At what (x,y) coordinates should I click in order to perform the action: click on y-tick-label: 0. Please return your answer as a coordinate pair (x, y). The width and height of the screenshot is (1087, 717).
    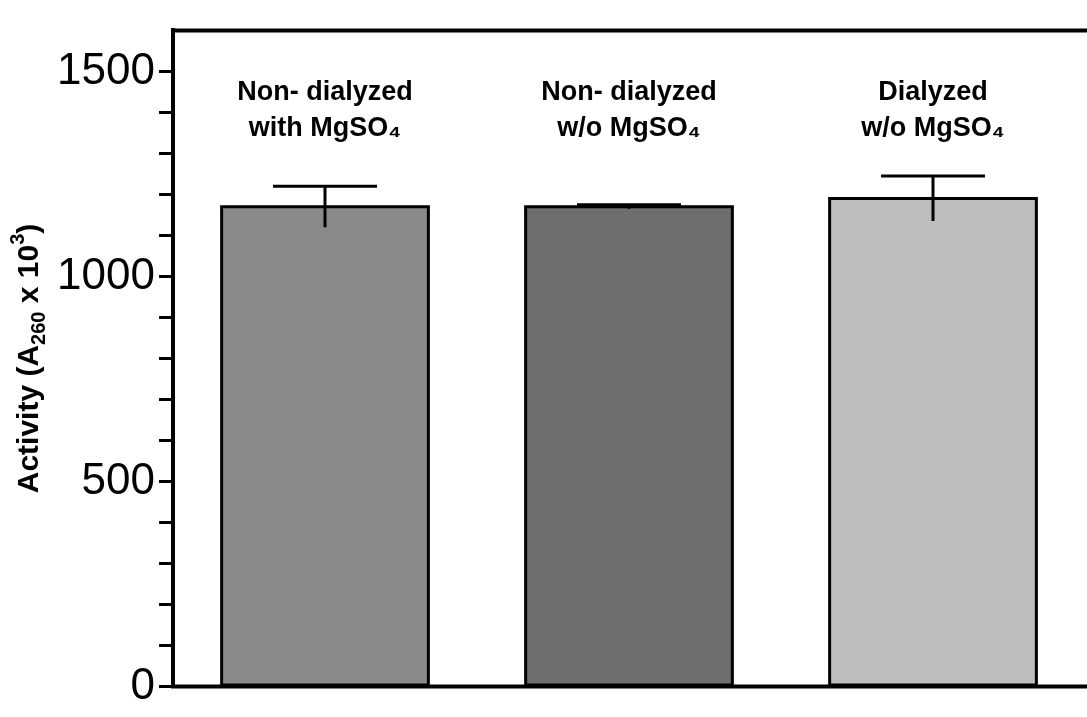
    Looking at the image, I should click on (142, 683).